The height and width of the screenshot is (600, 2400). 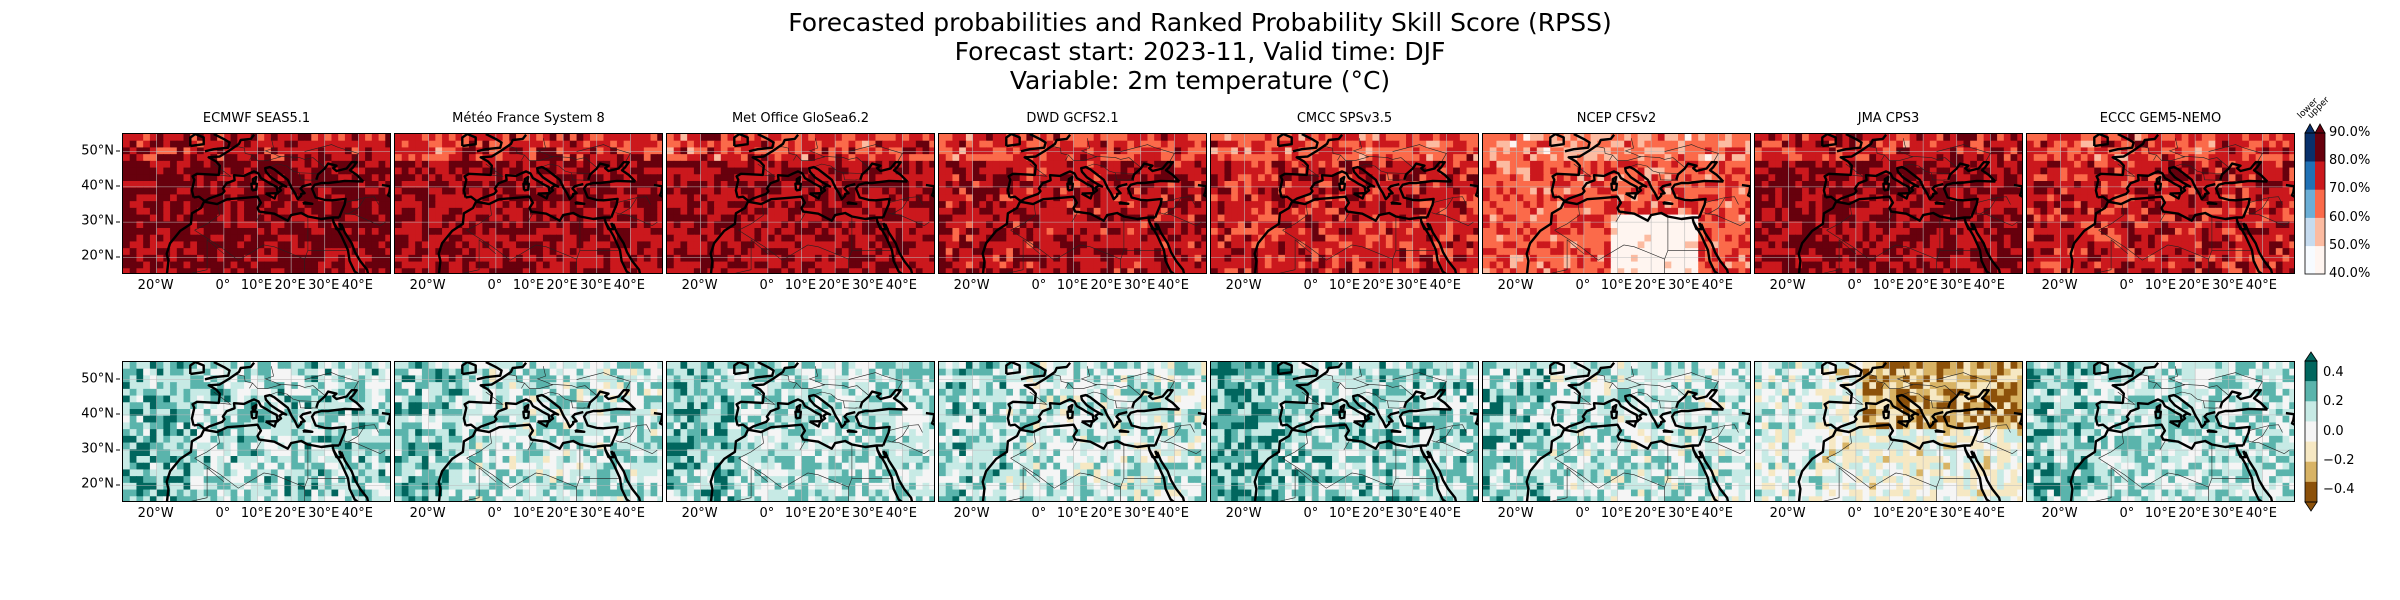 What do you see at coordinates (971, 285) in the screenshot?
I see `x-tick-label: 20°W` at bounding box center [971, 285].